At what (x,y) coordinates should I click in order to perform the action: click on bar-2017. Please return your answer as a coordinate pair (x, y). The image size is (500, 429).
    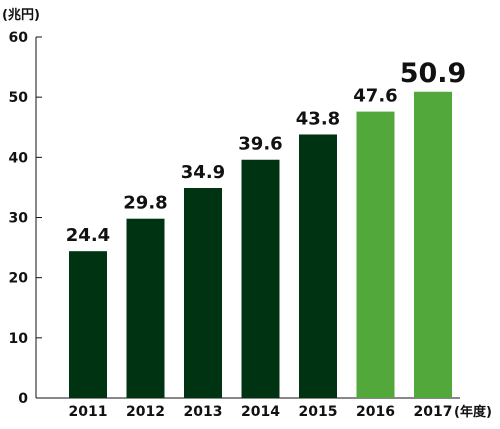
    Looking at the image, I should click on (433, 245).